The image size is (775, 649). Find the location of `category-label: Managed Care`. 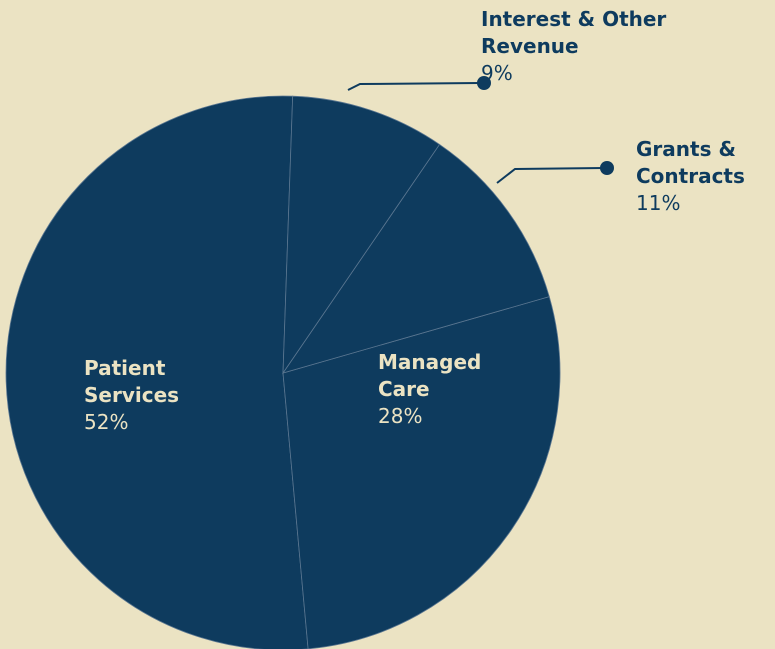

category-label: Managed Care is located at coordinates (430, 375).